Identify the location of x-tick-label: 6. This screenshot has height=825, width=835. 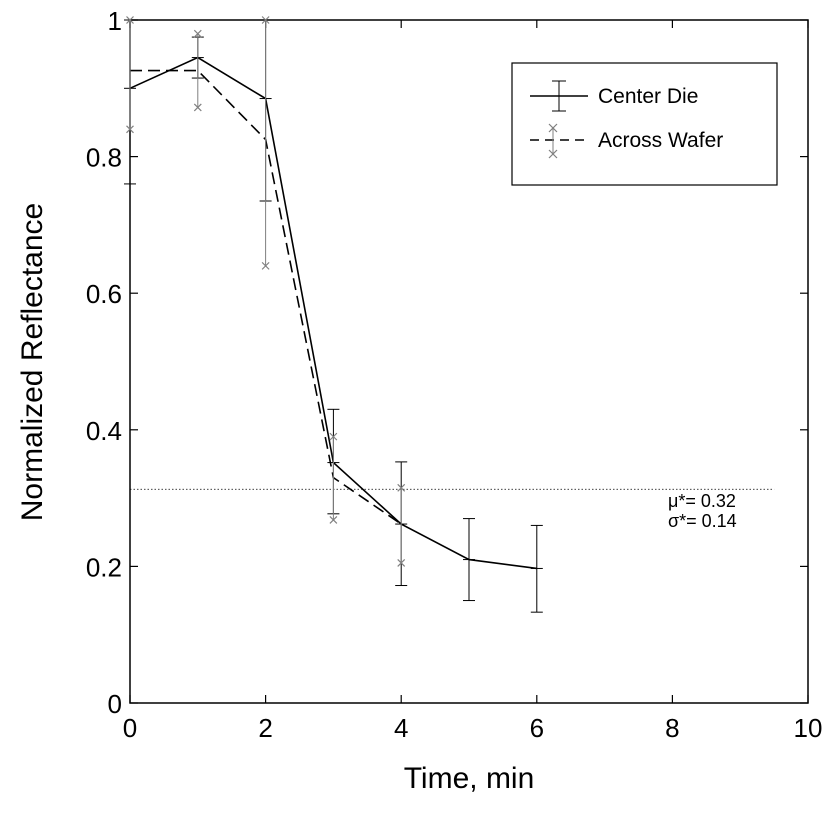
(537, 728).